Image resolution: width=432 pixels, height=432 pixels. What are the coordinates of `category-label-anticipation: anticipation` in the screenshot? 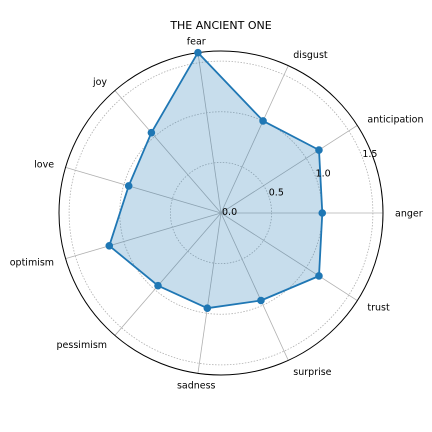 It's located at (395, 119).